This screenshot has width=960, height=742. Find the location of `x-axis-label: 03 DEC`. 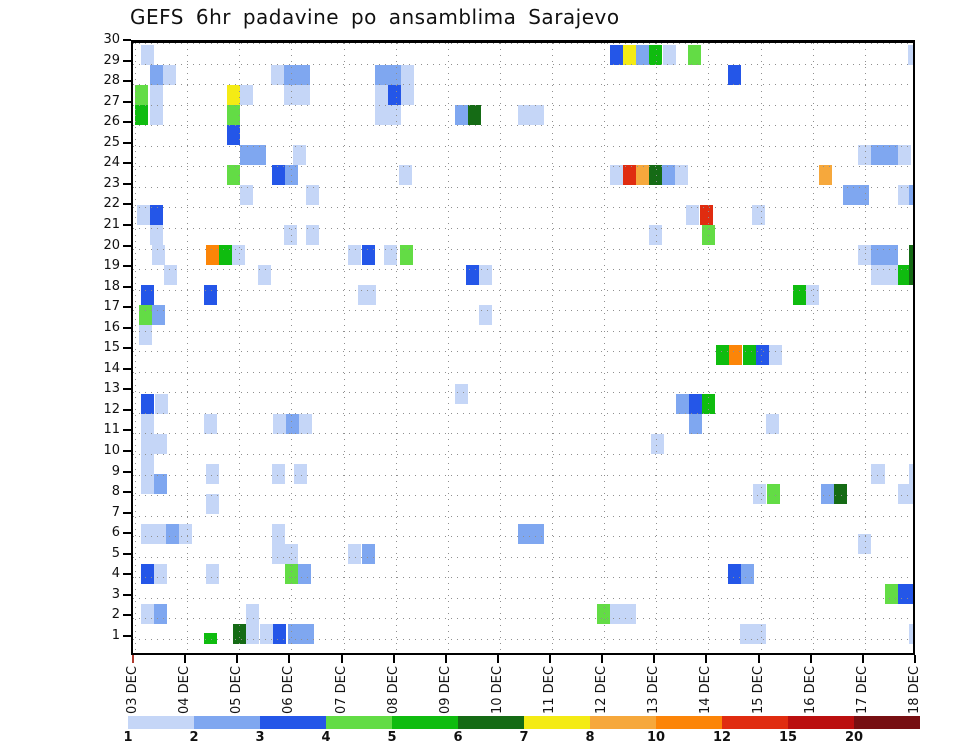

x-axis-label: 03 DEC is located at coordinates (132, 690).